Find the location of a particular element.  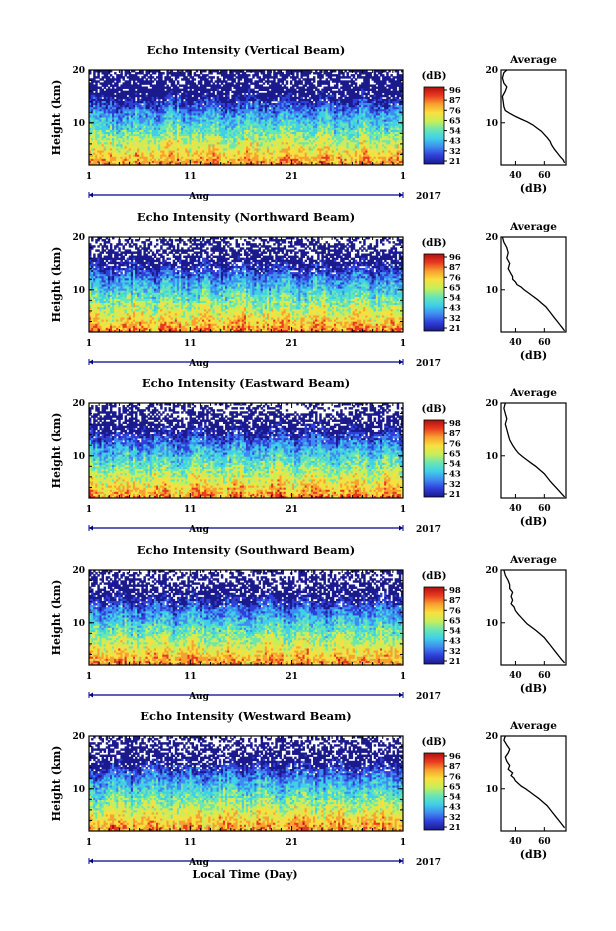

panel-title: Echo Intensity (Southward Beam) is located at coordinates (246, 550).